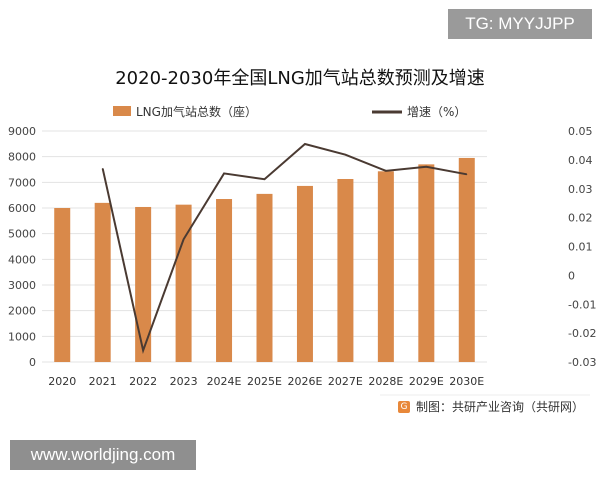 This screenshot has height=480, width=600. What do you see at coordinates (580, 218) in the screenshot?
I see `y-tick-right: 0.02` at bounding box center [580, 218].